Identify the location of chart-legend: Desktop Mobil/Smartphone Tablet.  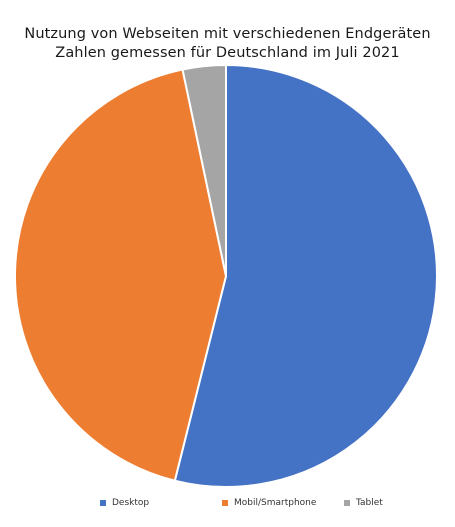
(227, 506).